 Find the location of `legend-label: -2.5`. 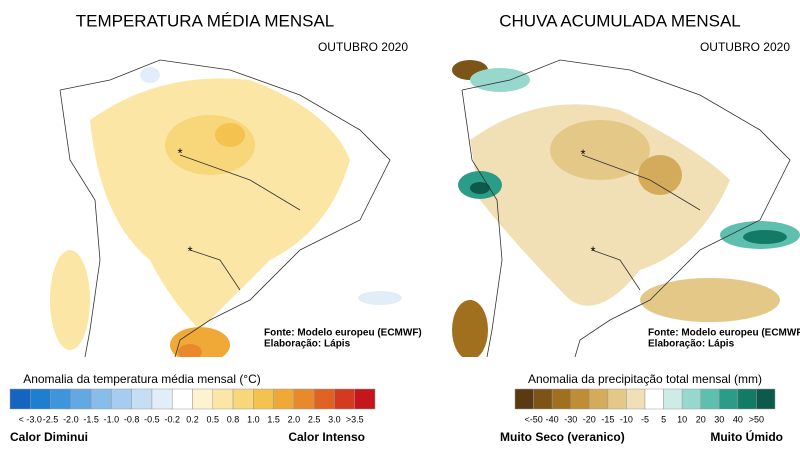

legend-label: -2.5 is located at coordinates (51, 419).